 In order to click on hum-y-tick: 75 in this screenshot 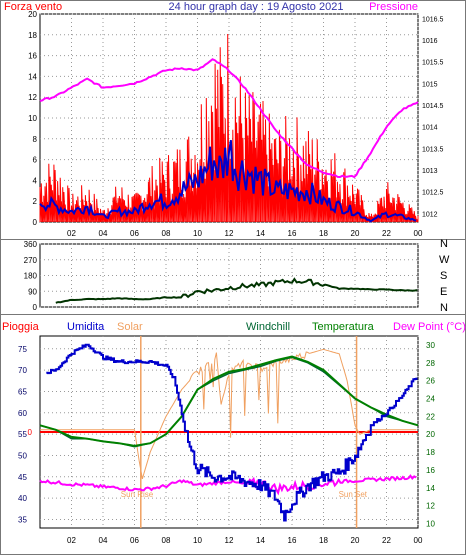, I will do `click(22, 349)`.